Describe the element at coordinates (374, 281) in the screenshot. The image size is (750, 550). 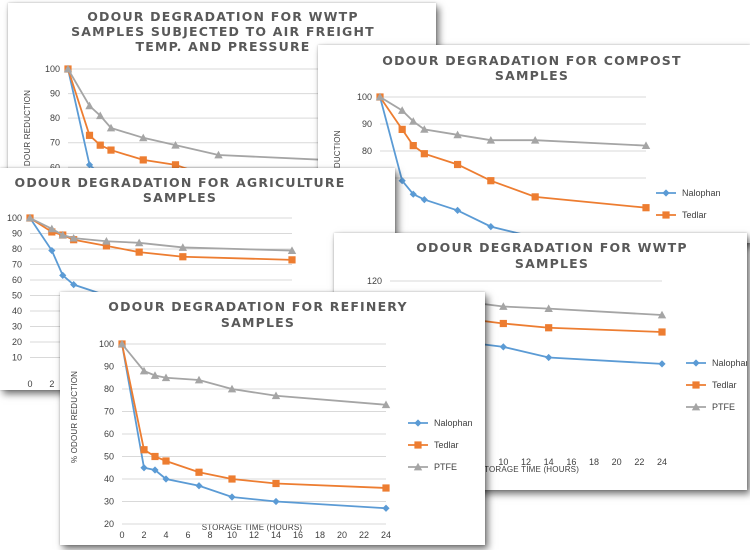
I see `y-tick-label: 120` at that location.